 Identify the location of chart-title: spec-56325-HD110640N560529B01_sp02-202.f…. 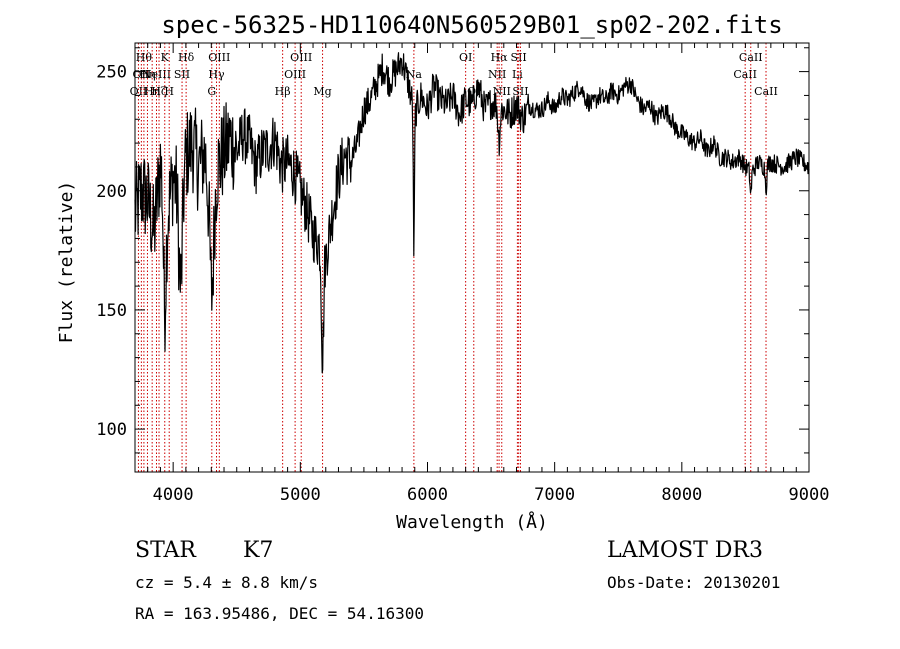
(471, 25).